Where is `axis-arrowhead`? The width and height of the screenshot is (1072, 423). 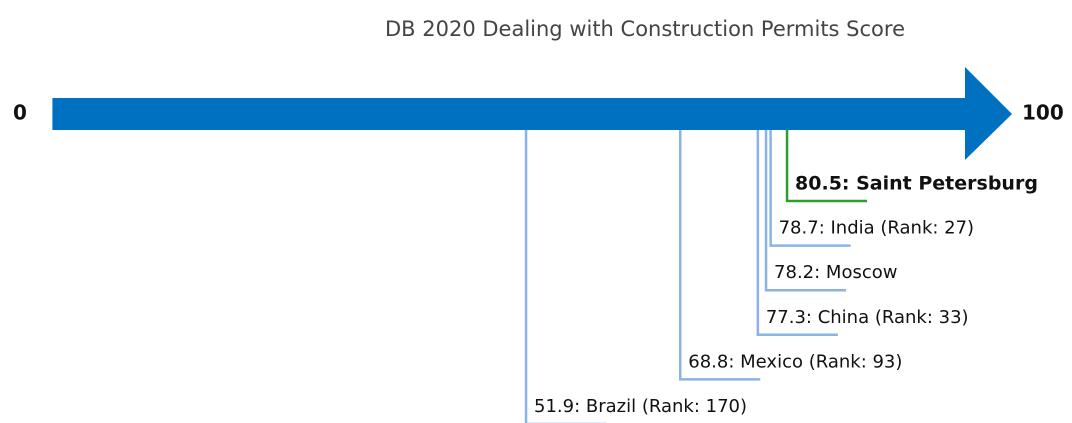
axis-arrowhead is located at coordinates (988, 113).